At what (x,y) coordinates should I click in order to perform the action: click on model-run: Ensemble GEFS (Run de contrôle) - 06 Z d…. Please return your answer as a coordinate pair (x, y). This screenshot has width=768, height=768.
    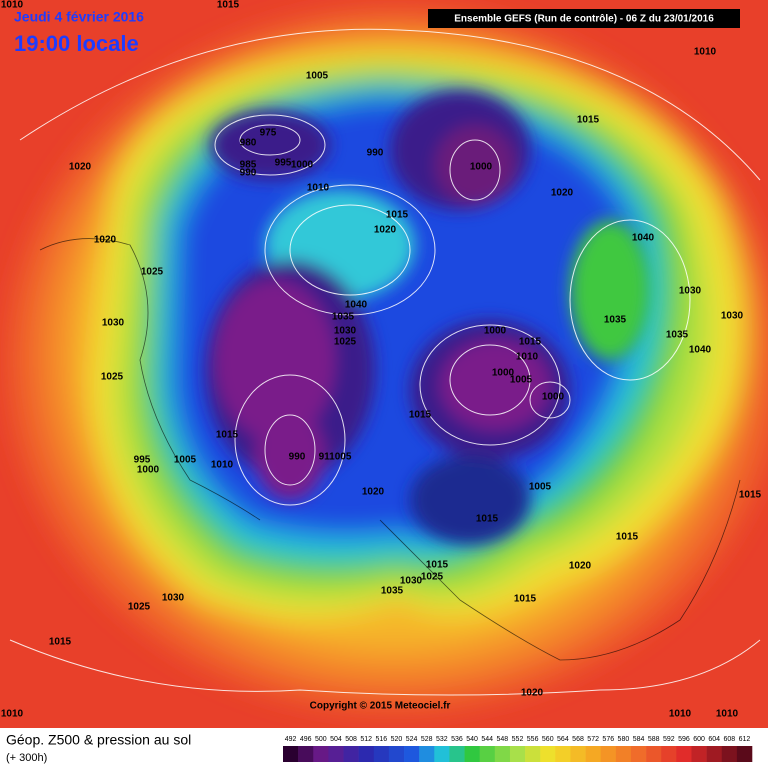
    Looking at the image, I should click on (584, 19).